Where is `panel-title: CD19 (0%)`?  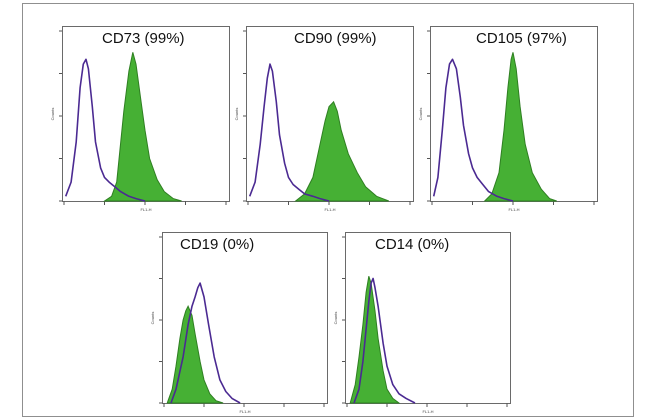 panel-title: CD19 (0%) is located at coordinates (217, 244).